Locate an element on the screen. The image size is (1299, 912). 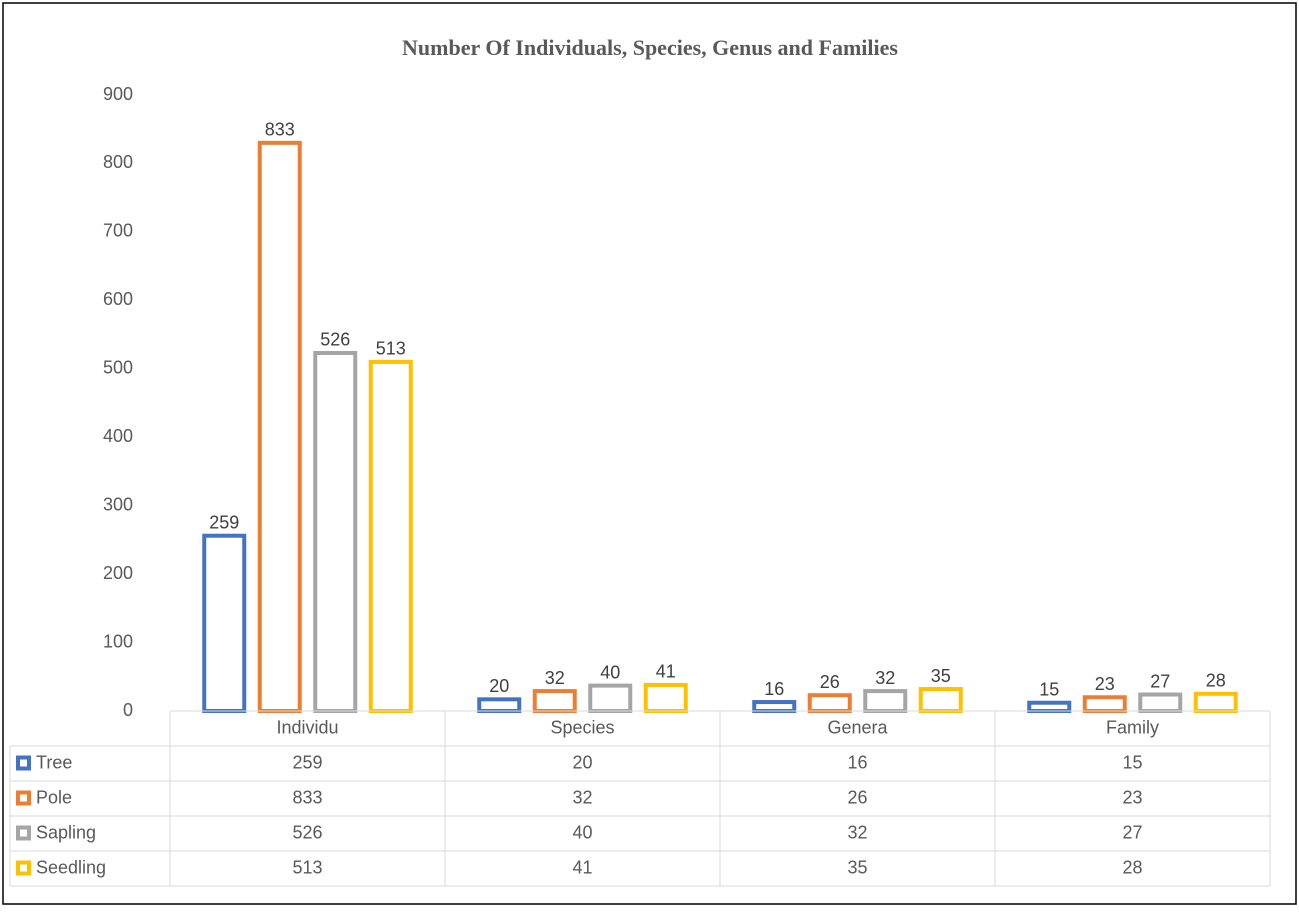
y-tick-label: 300 is located at coordinates (118, 504).